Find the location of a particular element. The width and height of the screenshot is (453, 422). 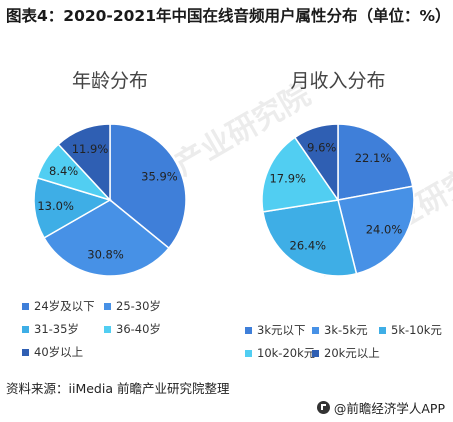

legend-label: 24岁及以下 is located at coordinates (64, 306).